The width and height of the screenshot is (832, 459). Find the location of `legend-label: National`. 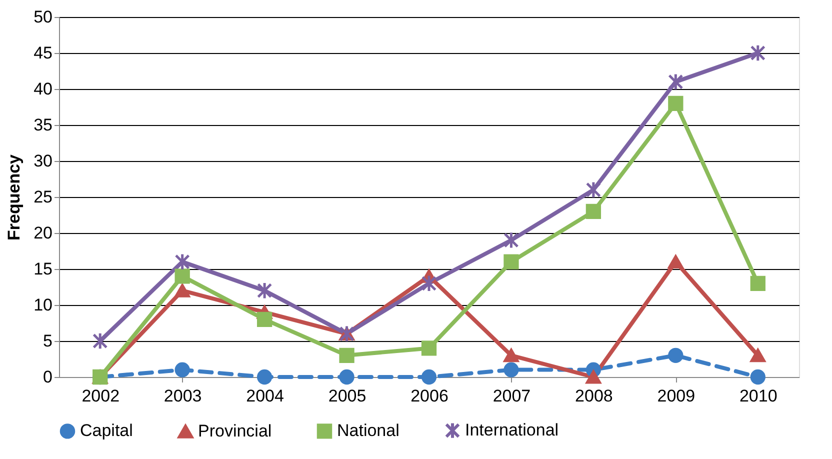

legend-label: National is located at coordinates (368, 430).